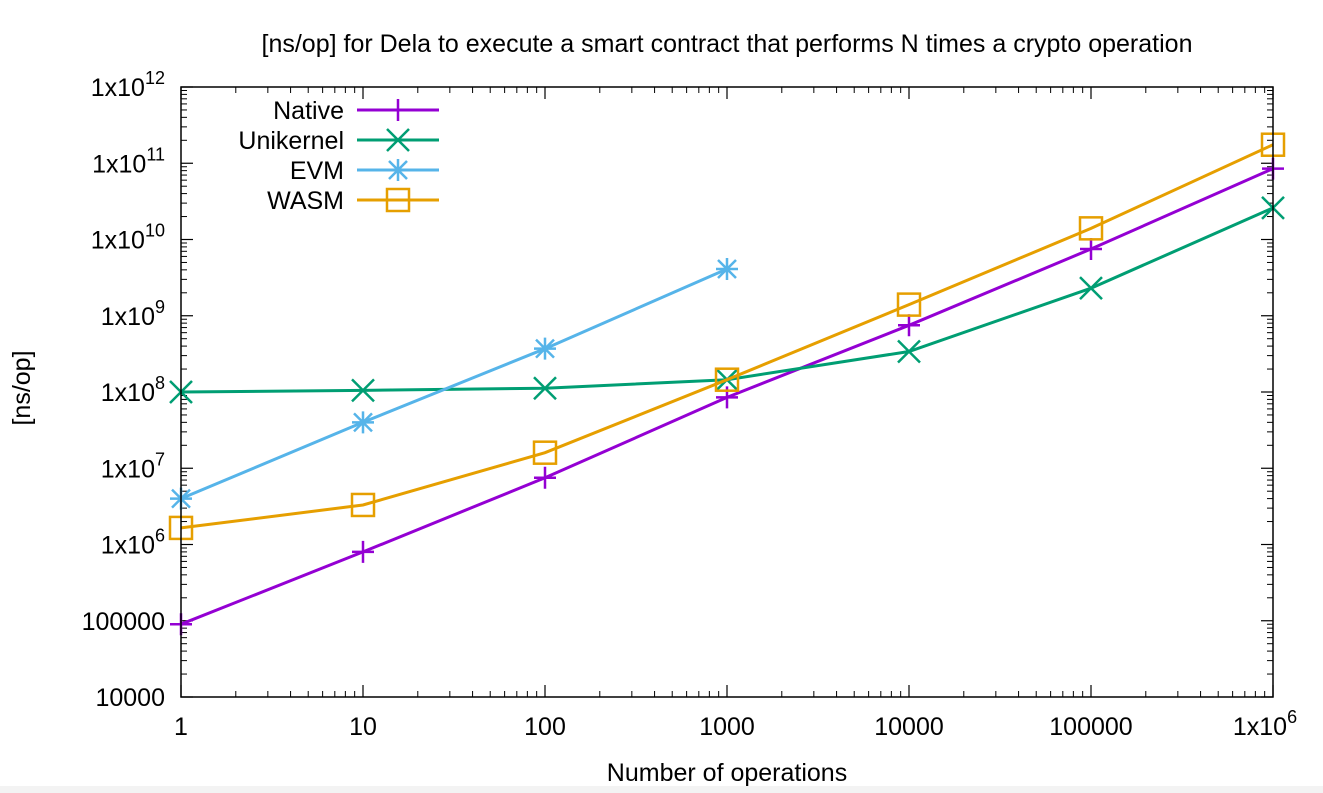 The height and width of the screenshot is (793, 1323). I want to click on x-axis-label: Number of operations, so click(727, 772).